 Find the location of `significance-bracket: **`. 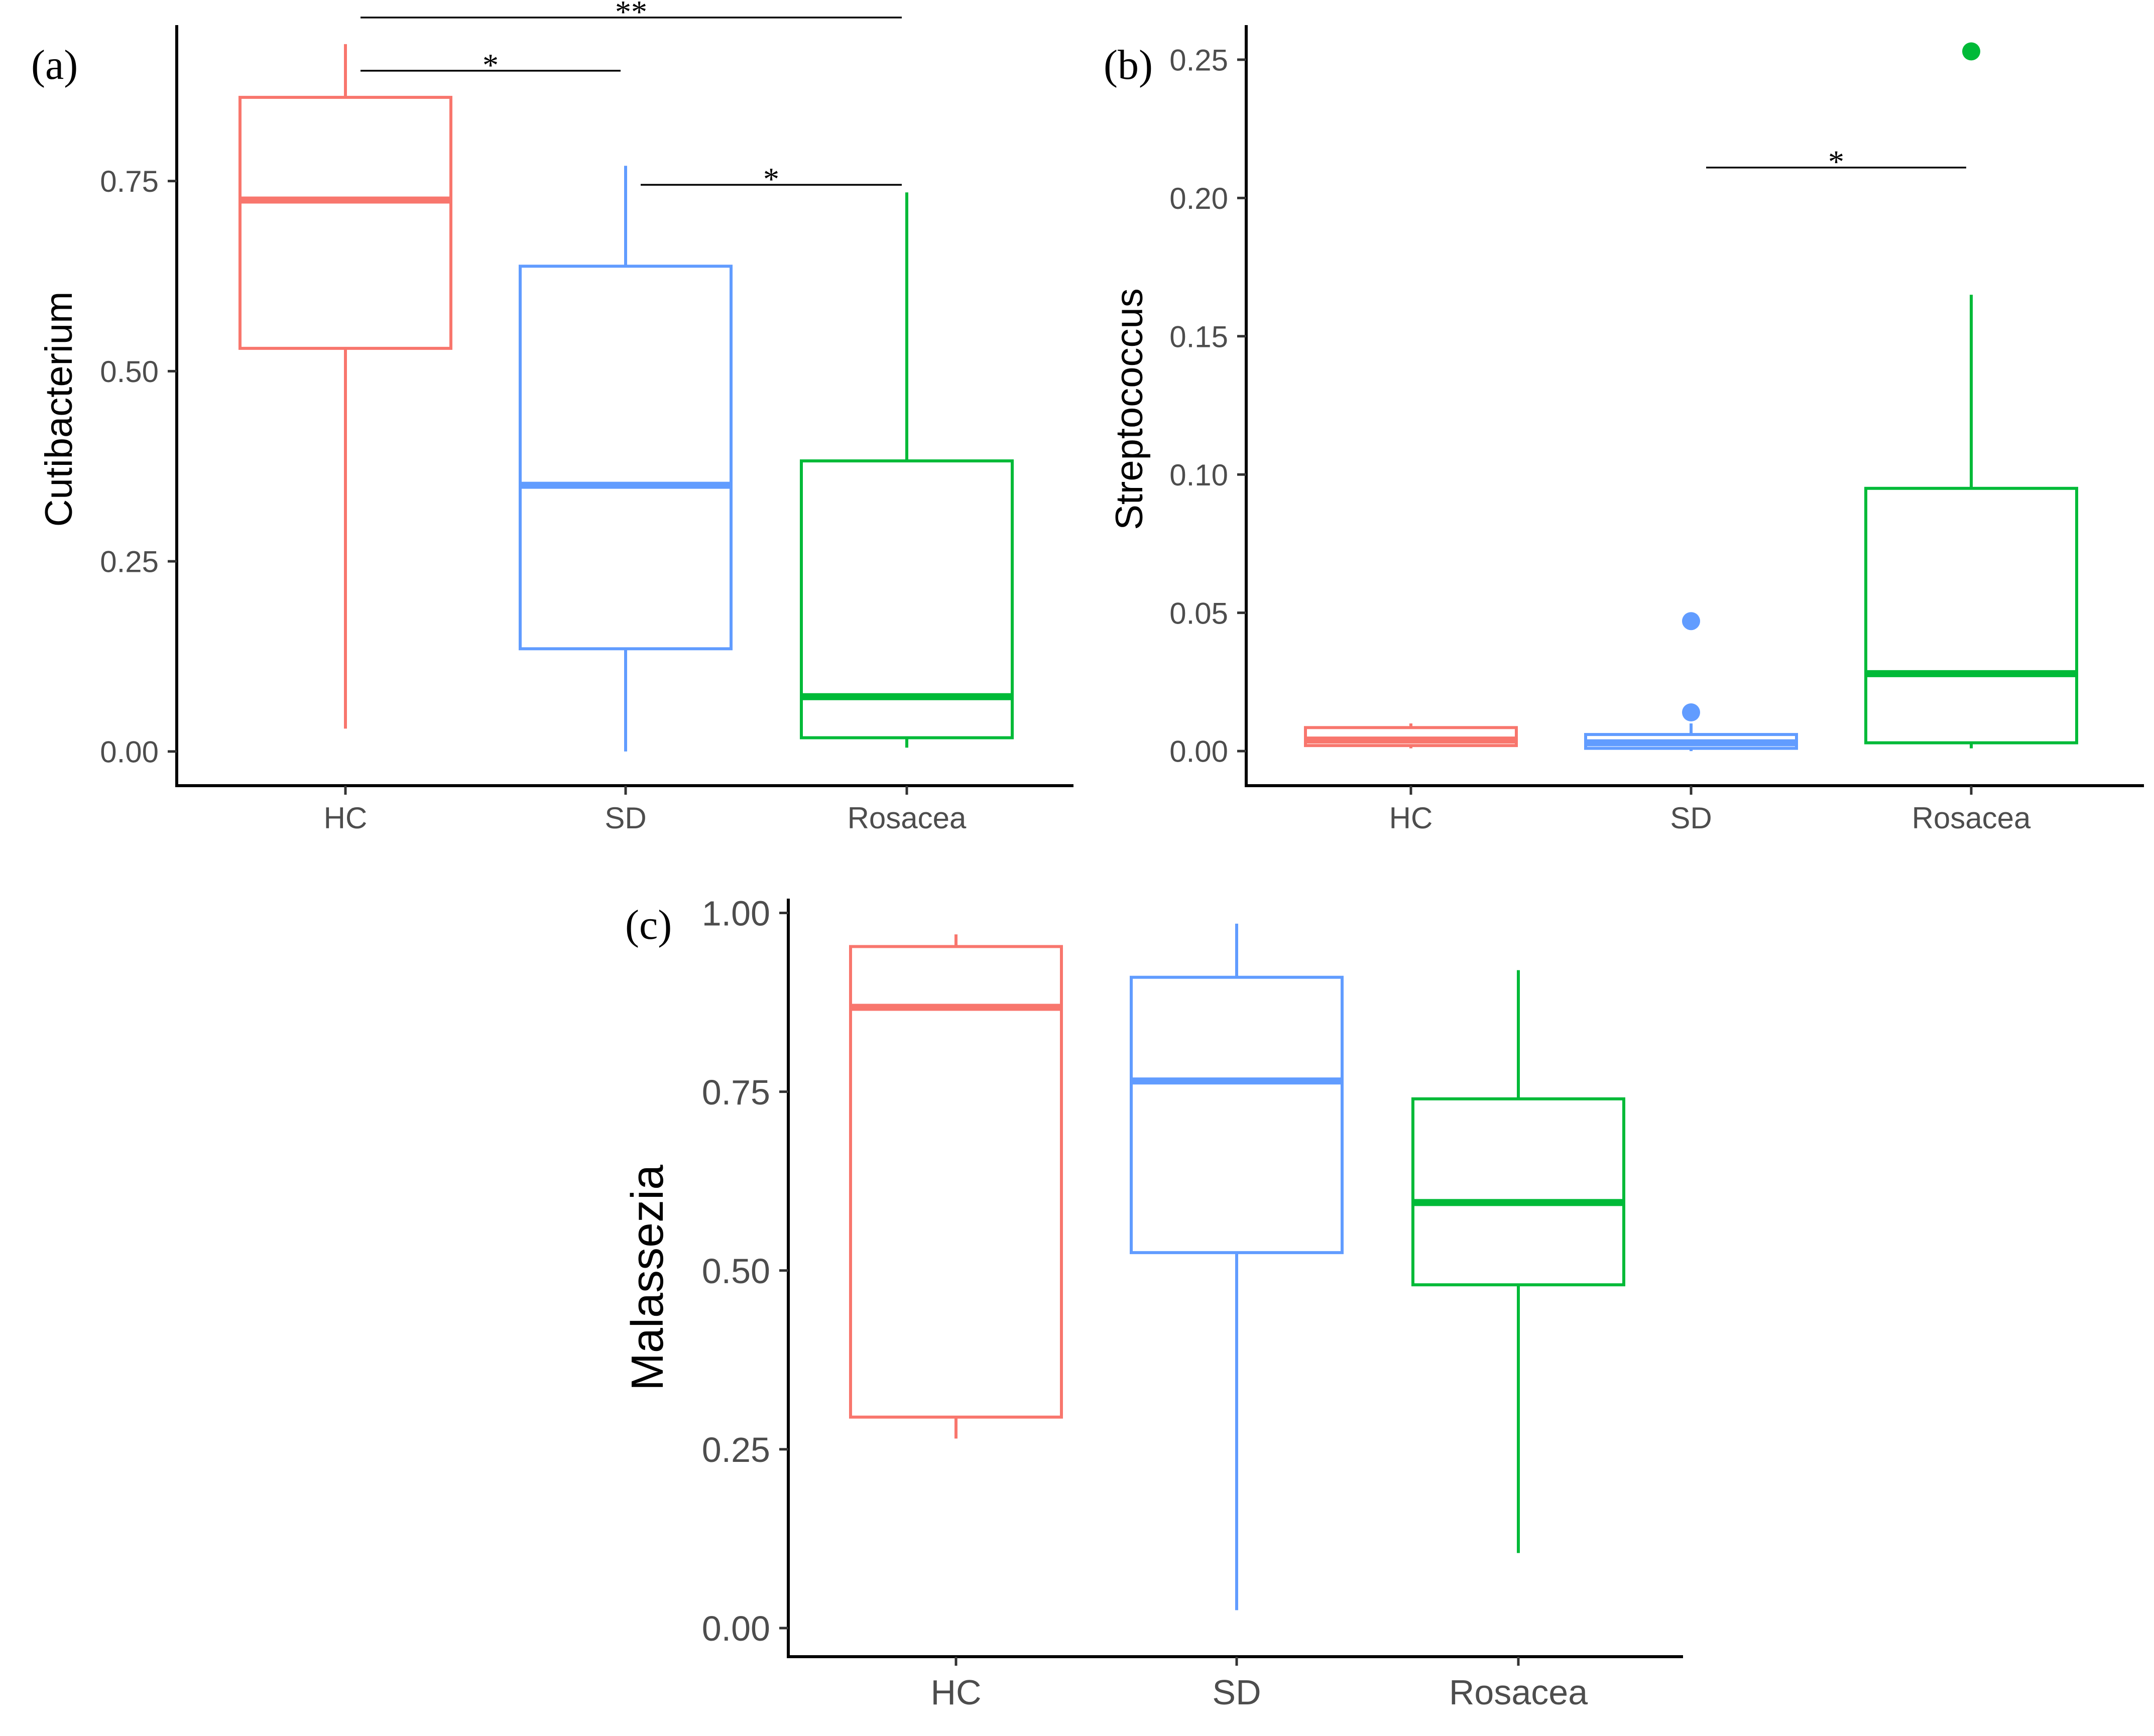

significance-bracket: ** is located at coordinates (631, 15).